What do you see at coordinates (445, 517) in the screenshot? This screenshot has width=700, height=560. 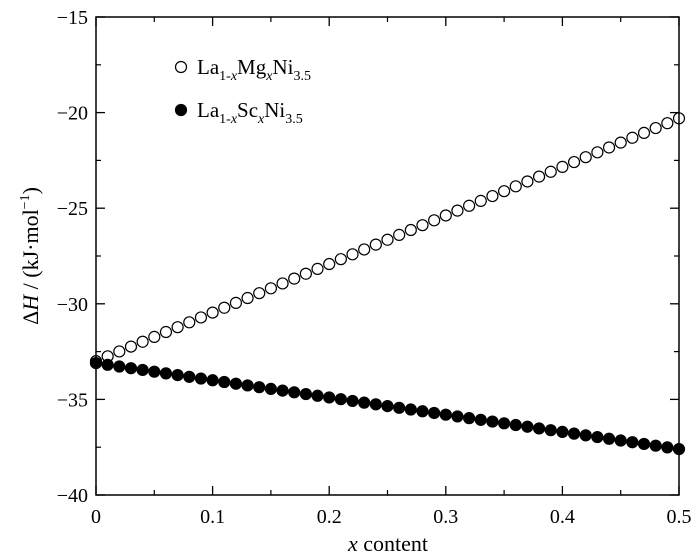 I see `x-tick-label: 0.3` at bounding box center [445, 517].